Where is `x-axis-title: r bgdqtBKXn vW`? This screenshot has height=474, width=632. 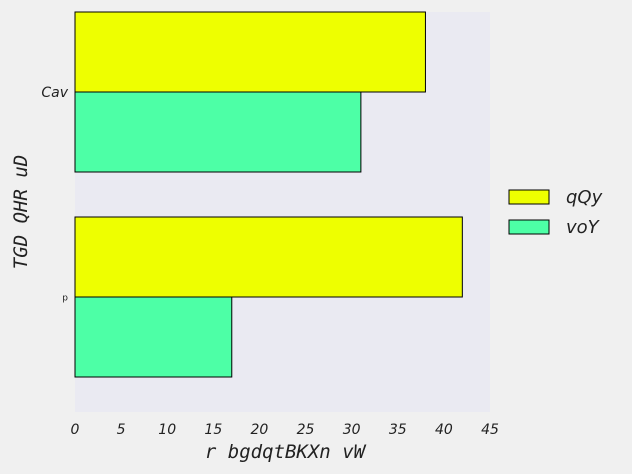
x-axis-title: r bgdqtBKXn vW is located at coordinates (286, 452).